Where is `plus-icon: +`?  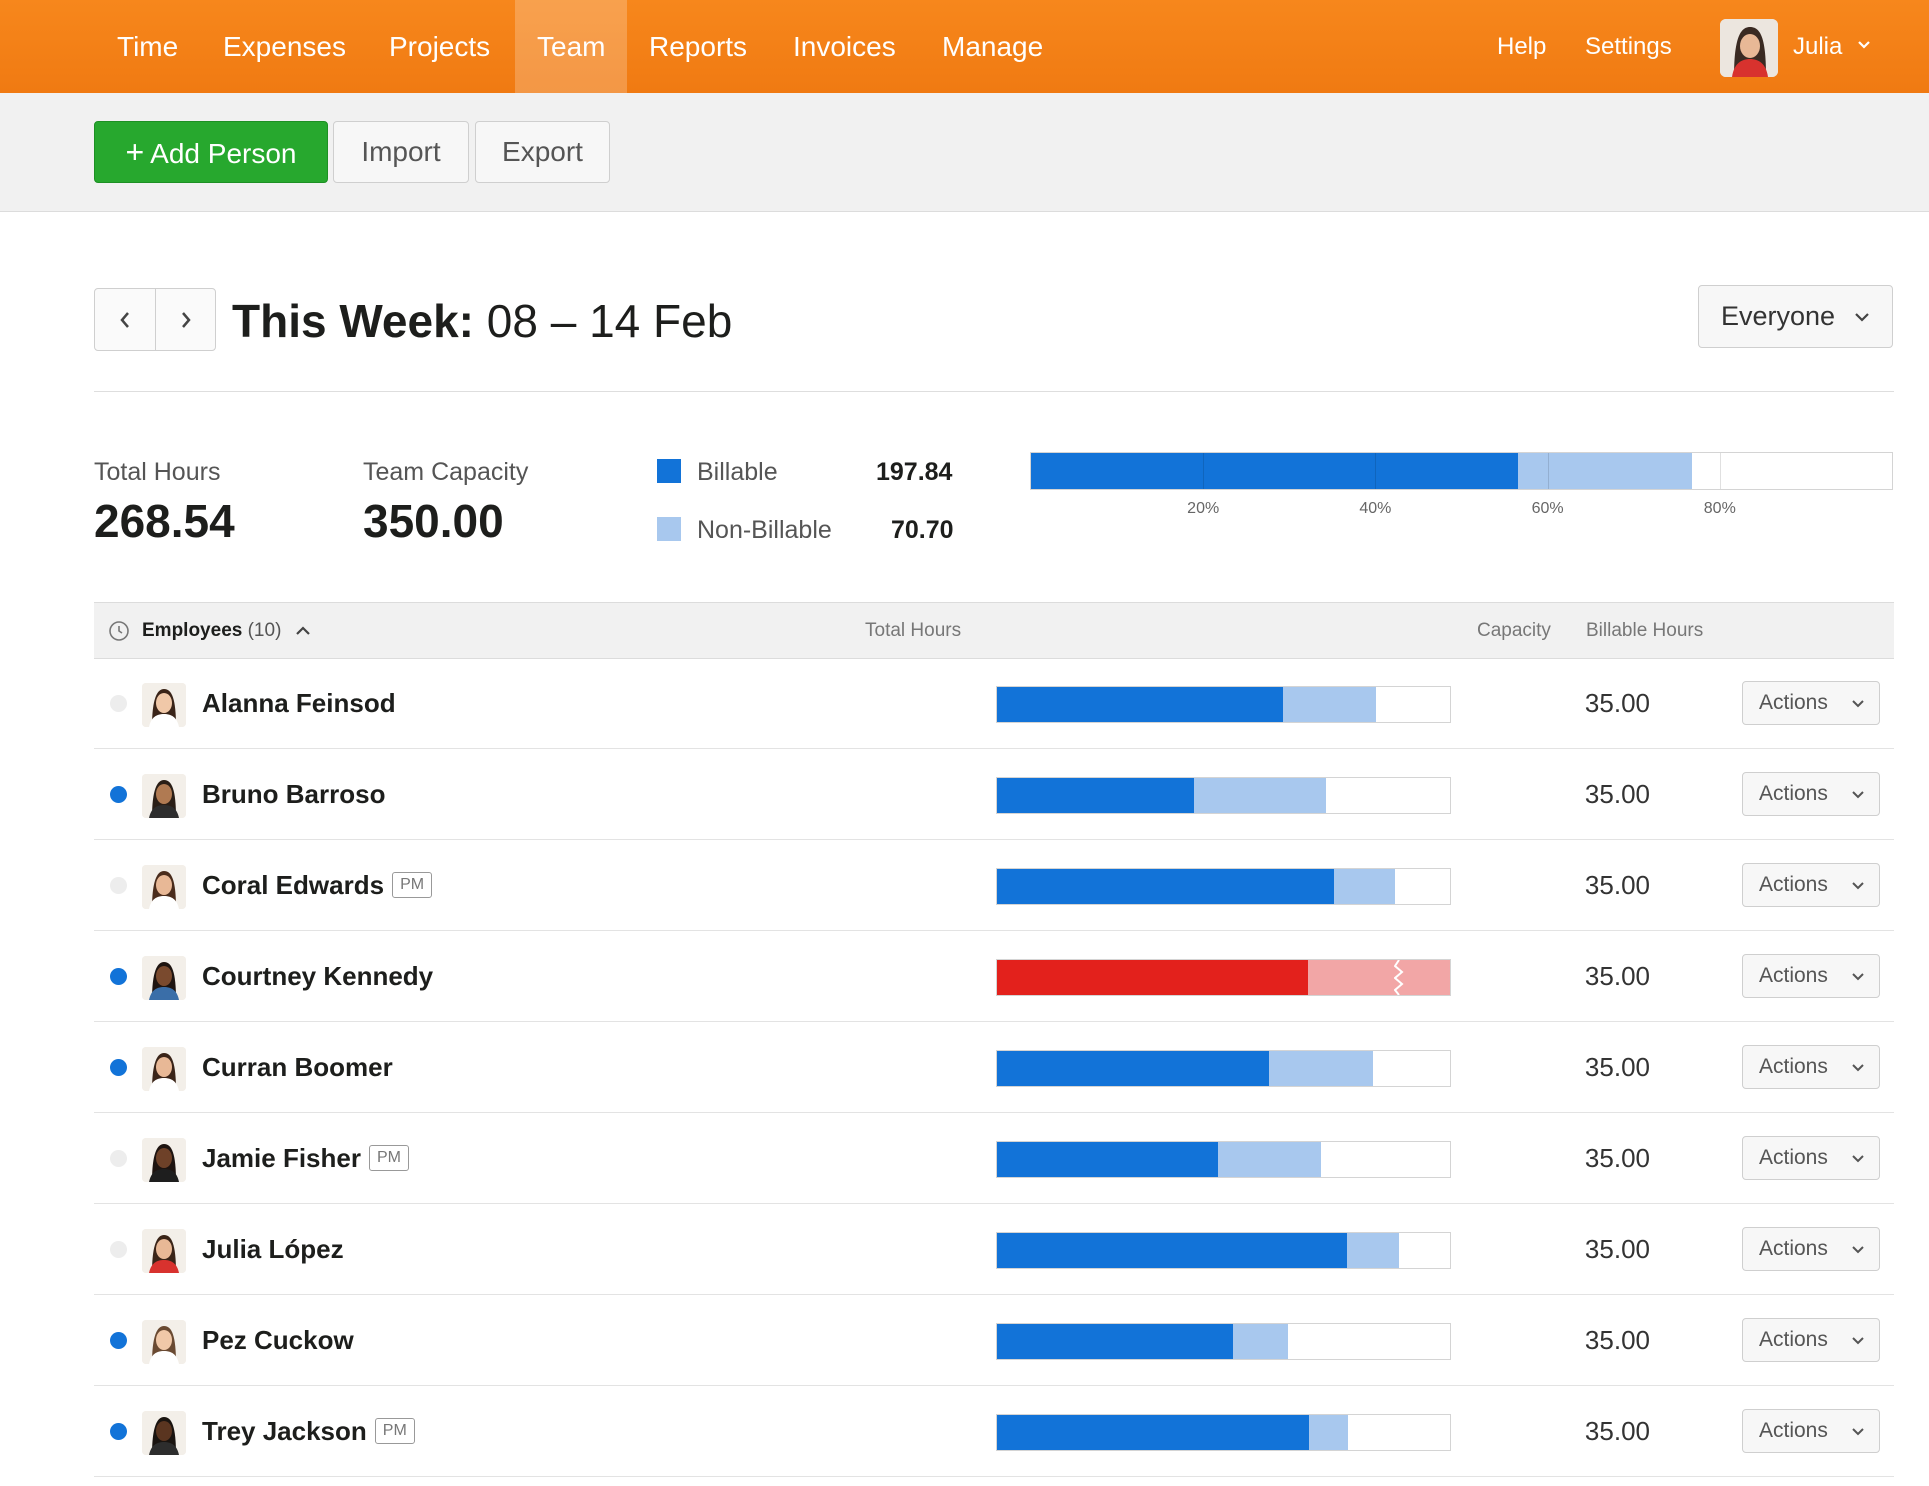
plus-icon: + is located at coordinates (135, 152).